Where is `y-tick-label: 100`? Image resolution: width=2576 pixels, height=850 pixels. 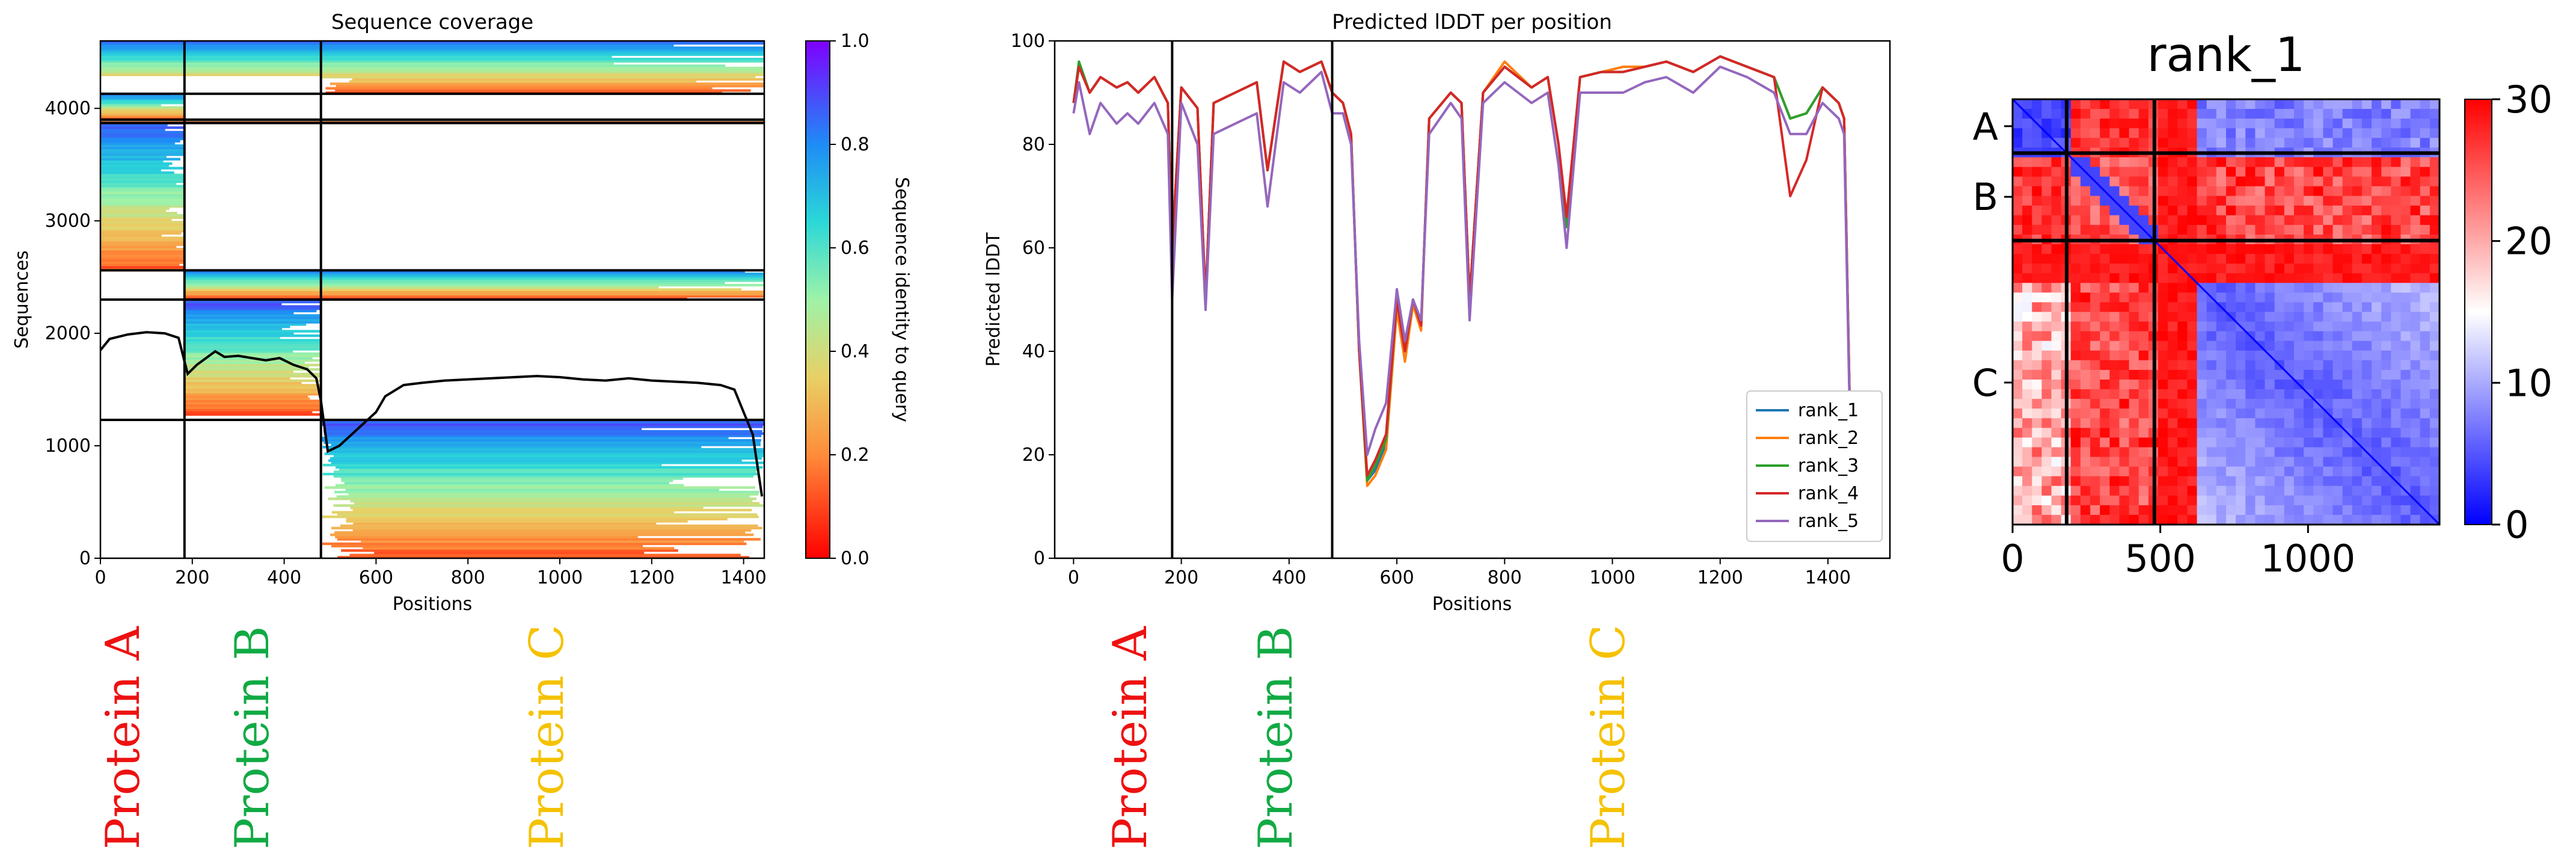 y-tick-label: 100 is located at coordinates (1028, 41).